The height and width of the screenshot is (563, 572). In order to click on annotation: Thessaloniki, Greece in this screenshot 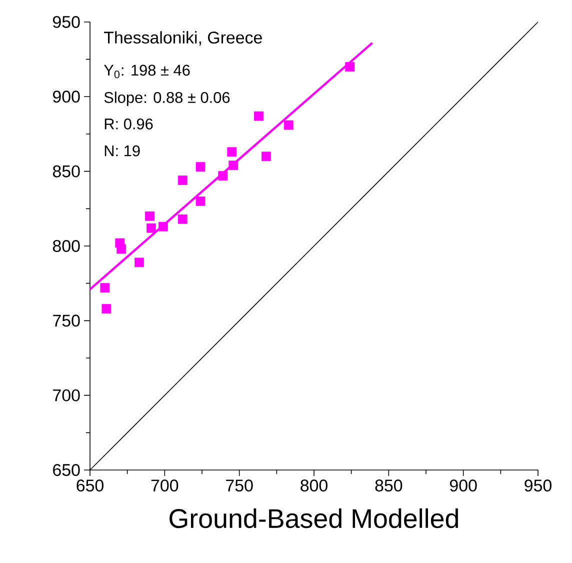, I will do `click(183, 38)`.